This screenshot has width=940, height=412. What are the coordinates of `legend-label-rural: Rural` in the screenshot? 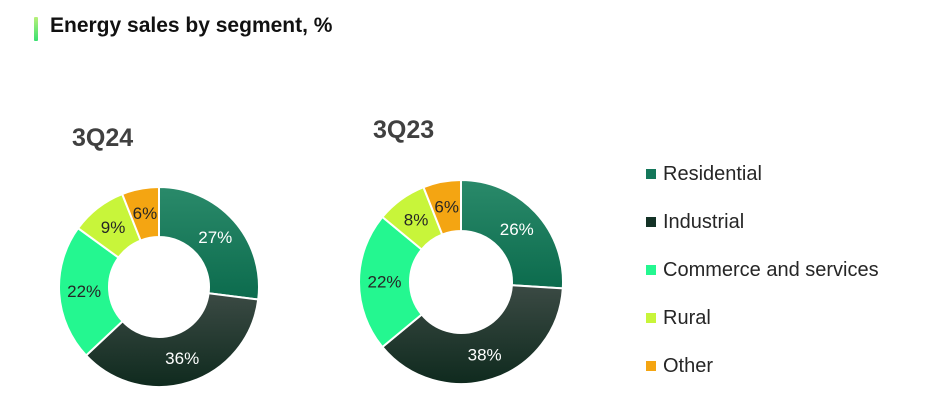 It's located at (687, 317).